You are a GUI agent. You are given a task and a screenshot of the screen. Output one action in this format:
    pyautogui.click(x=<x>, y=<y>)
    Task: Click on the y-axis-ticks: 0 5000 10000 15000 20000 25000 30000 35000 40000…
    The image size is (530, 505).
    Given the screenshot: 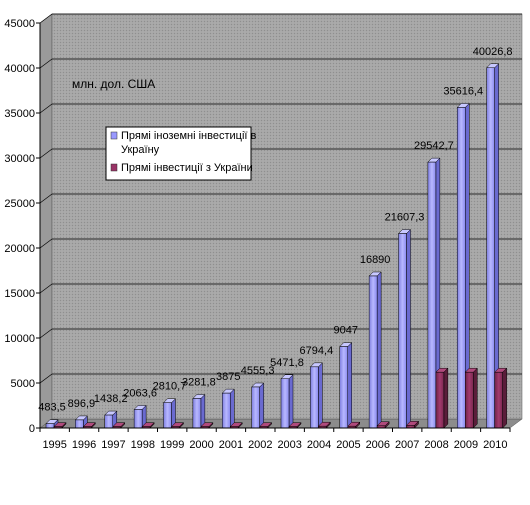 What is the action you would take?
    pyautogui.click(x=22, y=226)
    